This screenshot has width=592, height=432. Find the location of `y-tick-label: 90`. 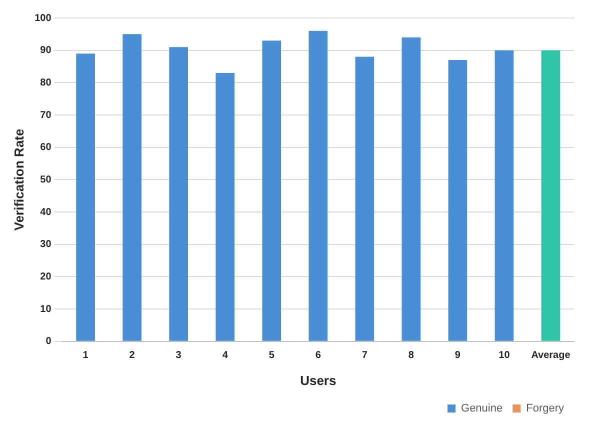

y-tick-label: 90 is located at coordinates (46, 50).